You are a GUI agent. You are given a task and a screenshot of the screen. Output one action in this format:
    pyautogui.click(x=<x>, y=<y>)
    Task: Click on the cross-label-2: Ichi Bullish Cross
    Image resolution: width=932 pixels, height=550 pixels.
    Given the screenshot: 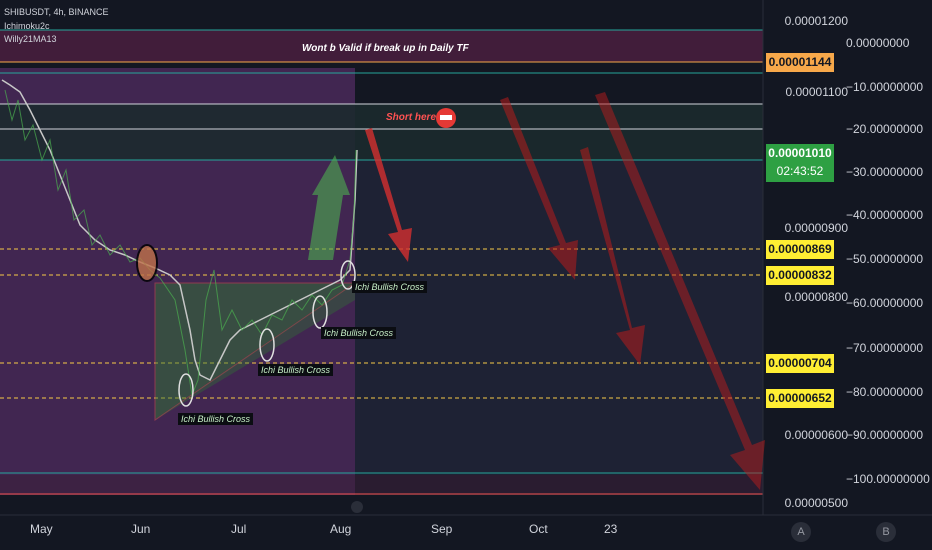 What is the action you would take?
    pyautogui.click(x=359, y=333)
    